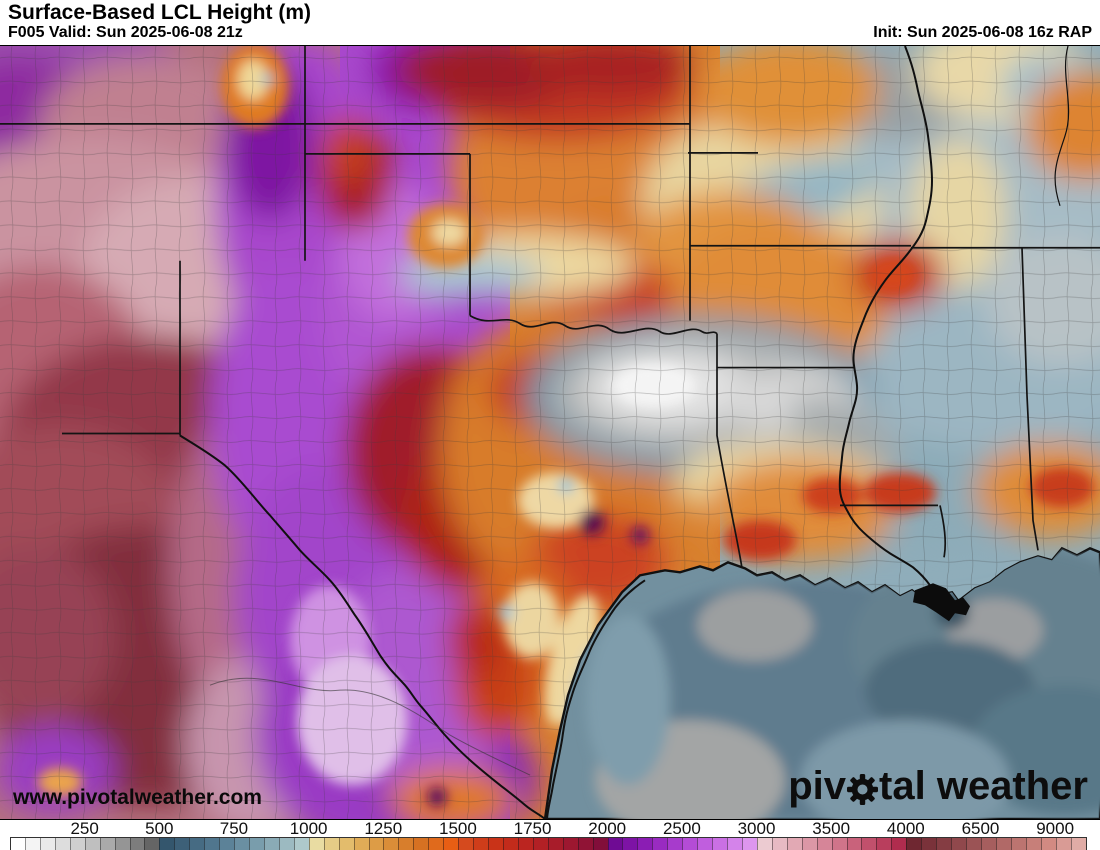 This screenshot has width=1100, height=850. What do you see at coordinates (159, 12) in the screenshot?
I see `page-title: Surface-Based LCL Height (m)` at bounding box center [159, 12].